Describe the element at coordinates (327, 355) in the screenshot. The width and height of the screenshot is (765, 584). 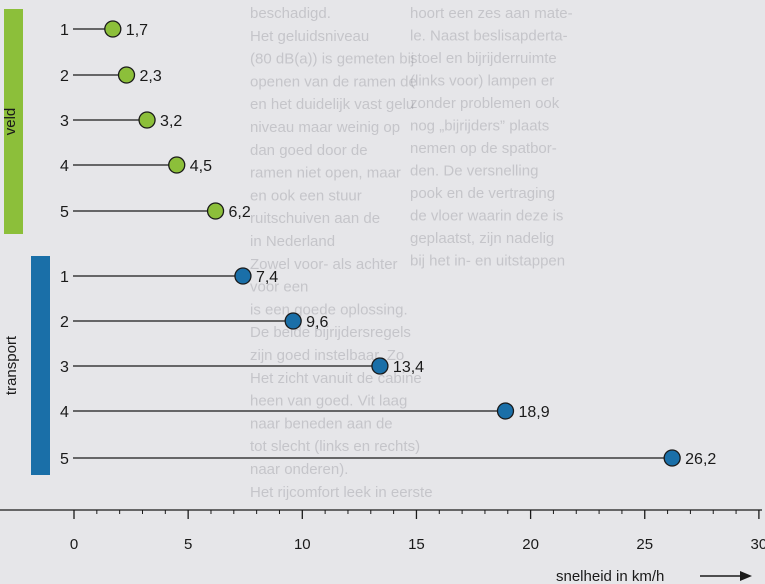
I see `background-text-line: zijn goed instelbaar. Zo` at that location.